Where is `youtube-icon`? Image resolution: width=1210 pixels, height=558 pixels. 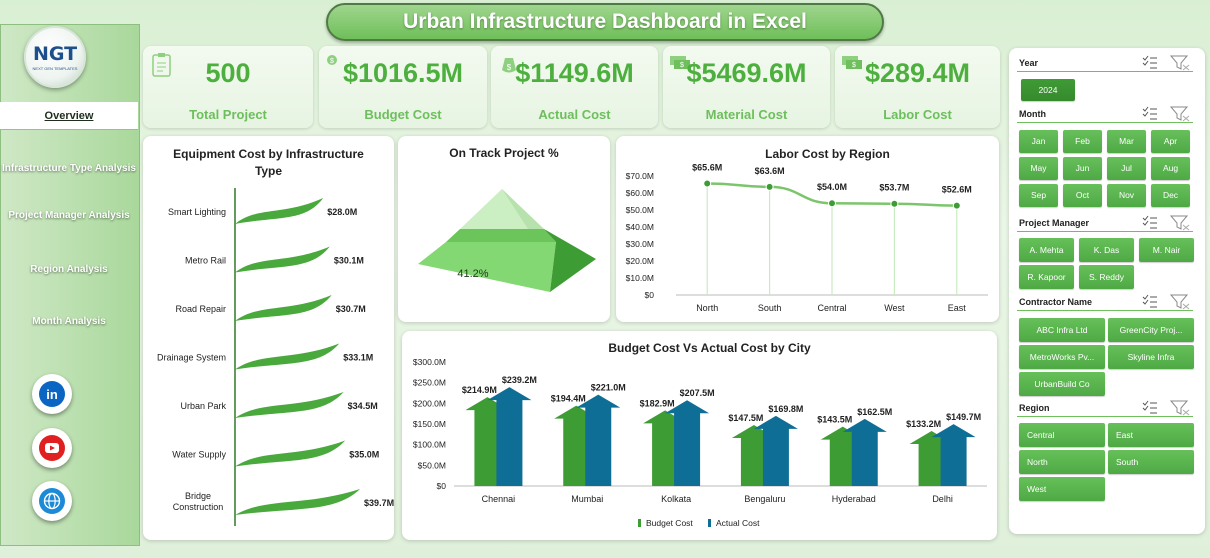
youtube-icon is located at coordinates (52, 448).